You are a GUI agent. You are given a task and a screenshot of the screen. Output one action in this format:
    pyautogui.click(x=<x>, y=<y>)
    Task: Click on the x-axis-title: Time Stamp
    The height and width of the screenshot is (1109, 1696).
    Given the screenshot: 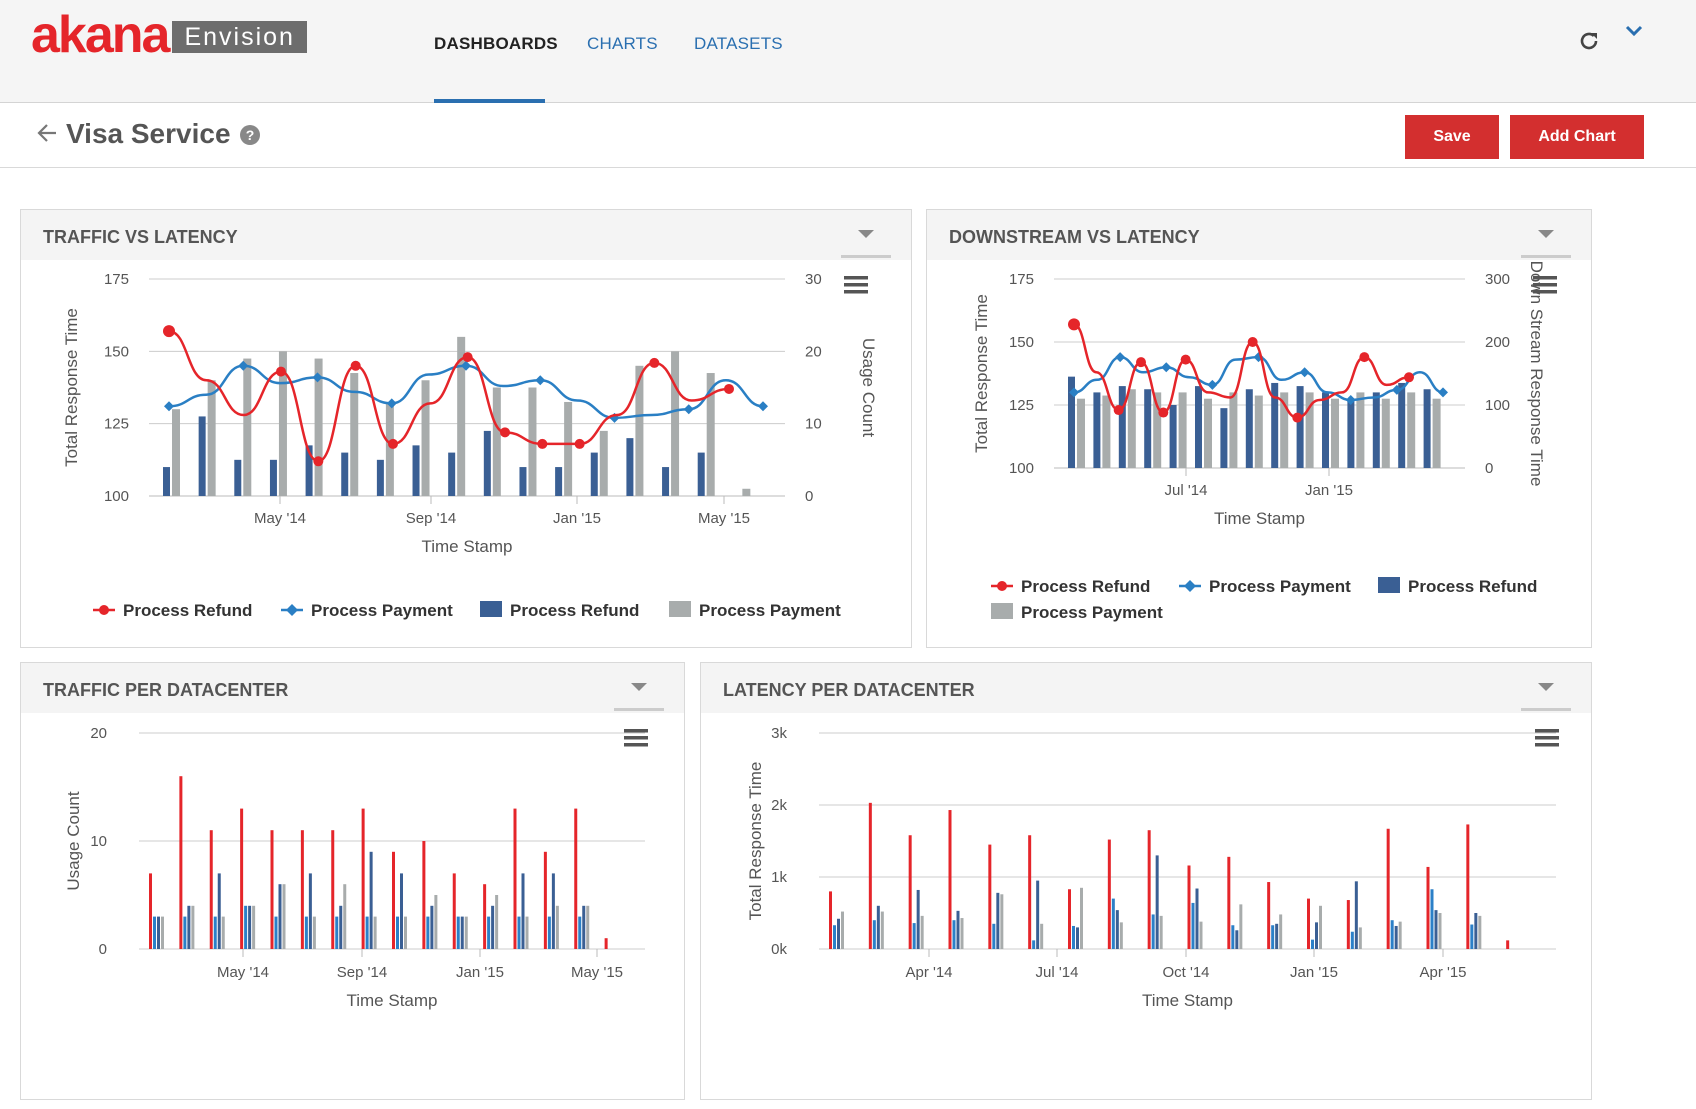 What is the action you would take?
    pyautogui.click(x=391, y=1000)
    